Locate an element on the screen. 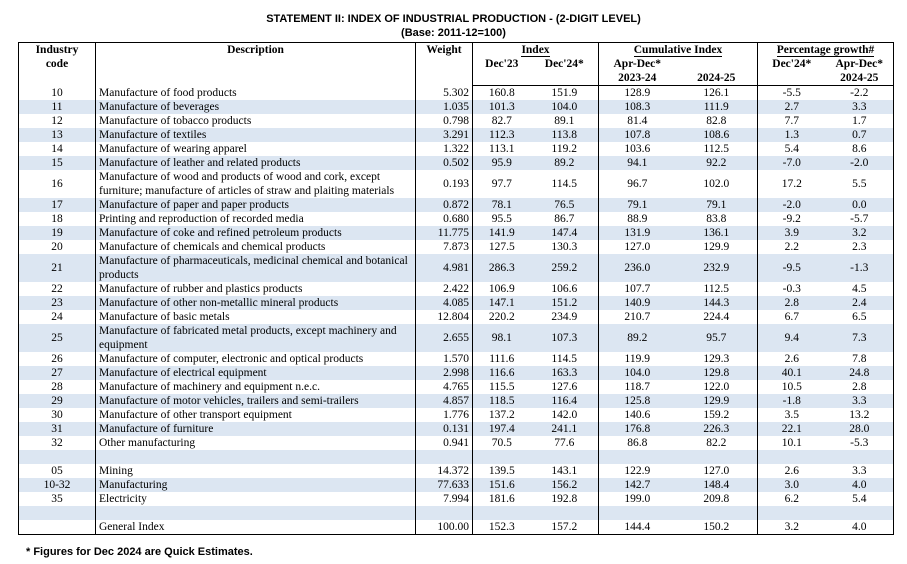  code-cell is located at coordinates (57, 513).